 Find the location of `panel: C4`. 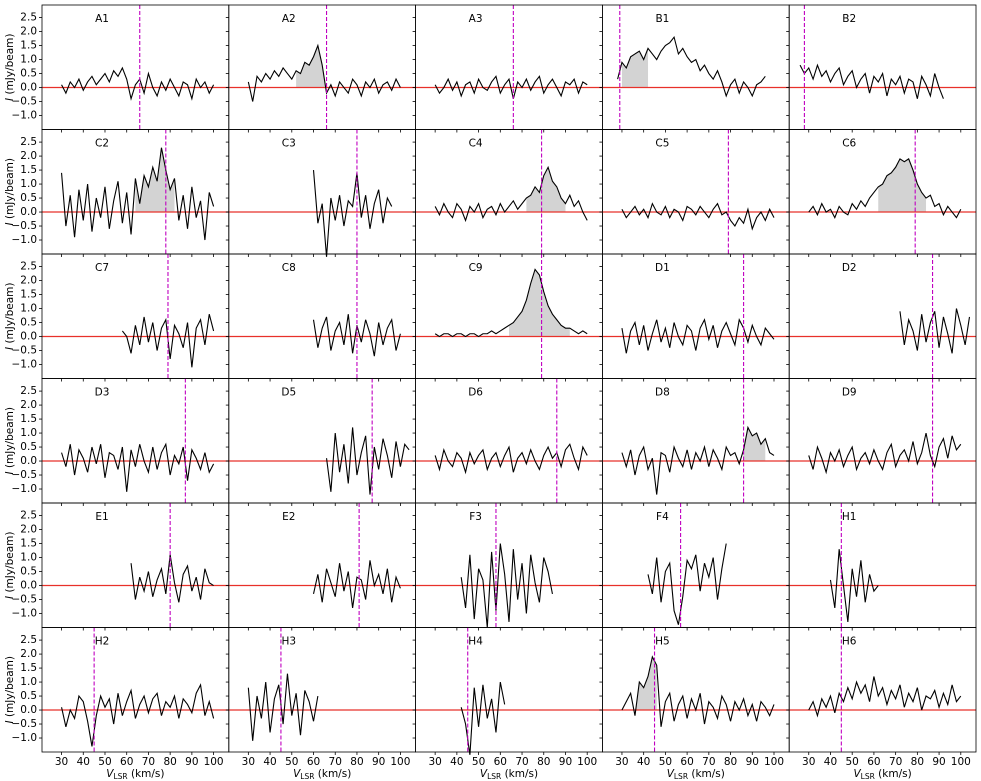

panel: C4 is located at coordinates (507, 193).